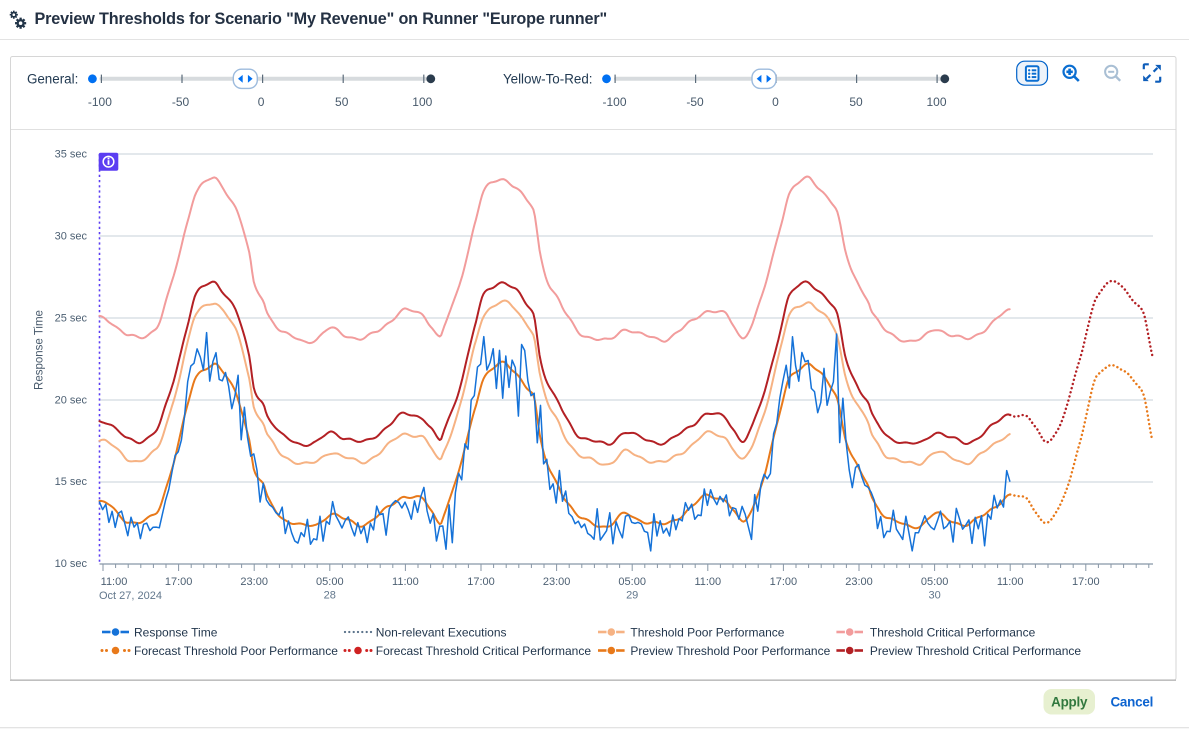 Image resolution: width=1189 pixels, height=729 pixels. Describe the element at coordinates (71, 237) in the screenshot. I see `svg-text: 30 sec` at that location.